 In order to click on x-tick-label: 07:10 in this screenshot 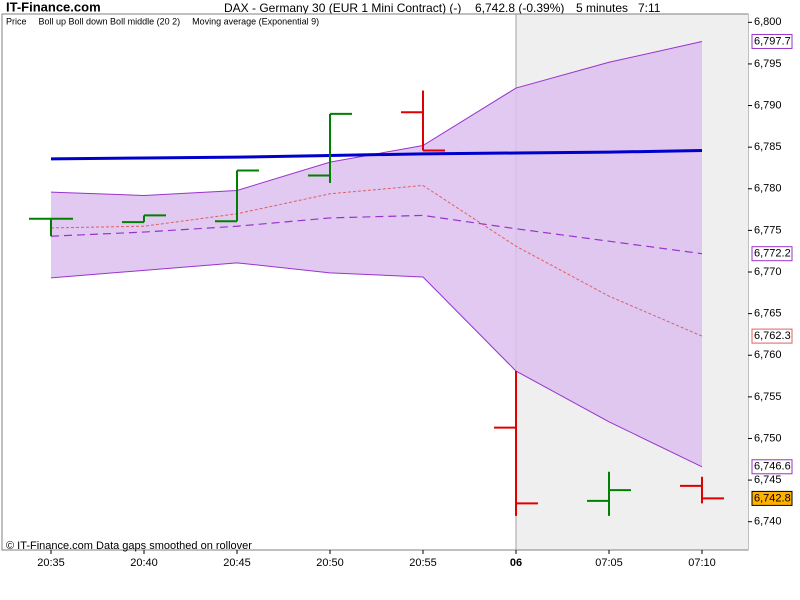, I will do `click(702, 563)`.